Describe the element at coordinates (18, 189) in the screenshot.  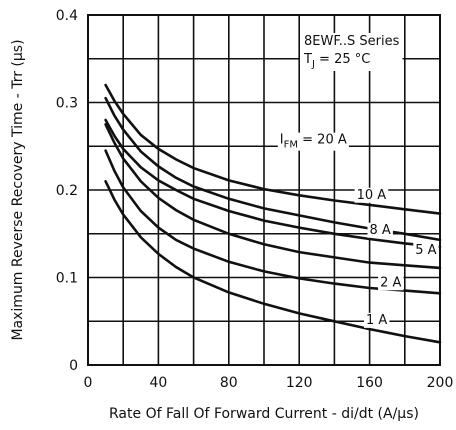
I see `y-axis-label: Maximum Reverse Recovery Time - Trr (µs)` at that location.